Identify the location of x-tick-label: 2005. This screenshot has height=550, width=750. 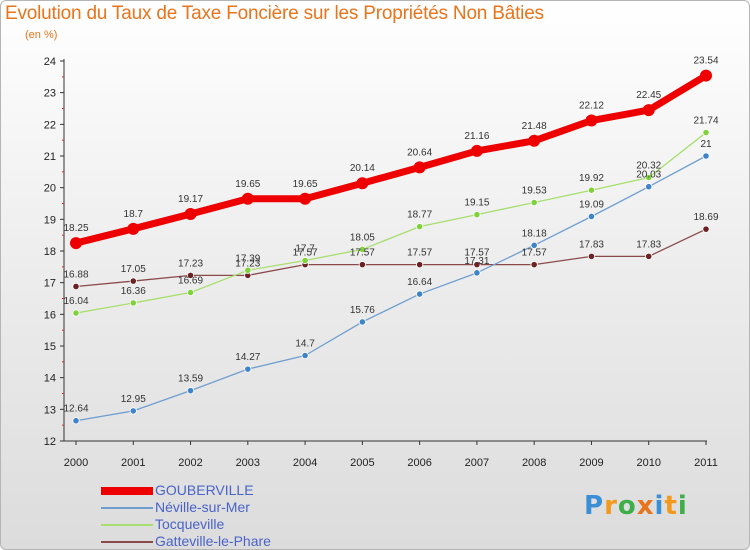
(362, 463).